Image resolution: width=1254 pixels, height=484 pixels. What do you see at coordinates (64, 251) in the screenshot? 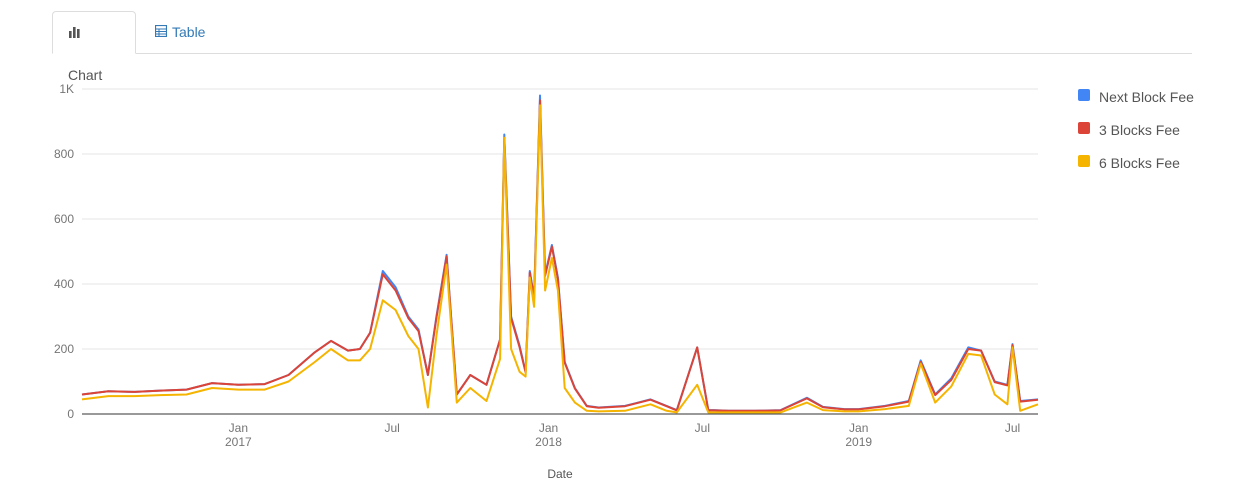
I see `y-axis-ticks: 0 200 400 600 800 1K` at bounding box center [64, 251].